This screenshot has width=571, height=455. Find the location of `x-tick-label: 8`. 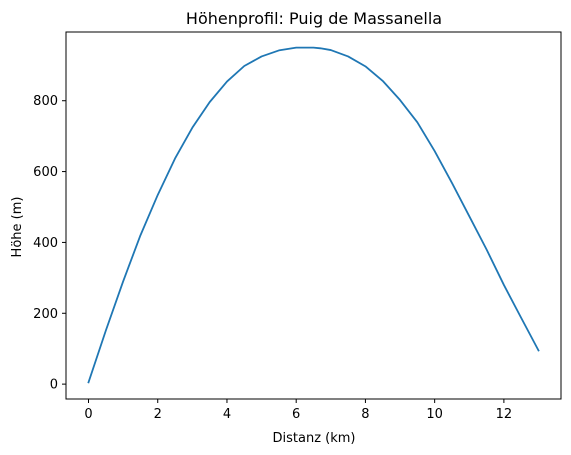

x-tick-label: 8 is located at coordinates (365, 414).